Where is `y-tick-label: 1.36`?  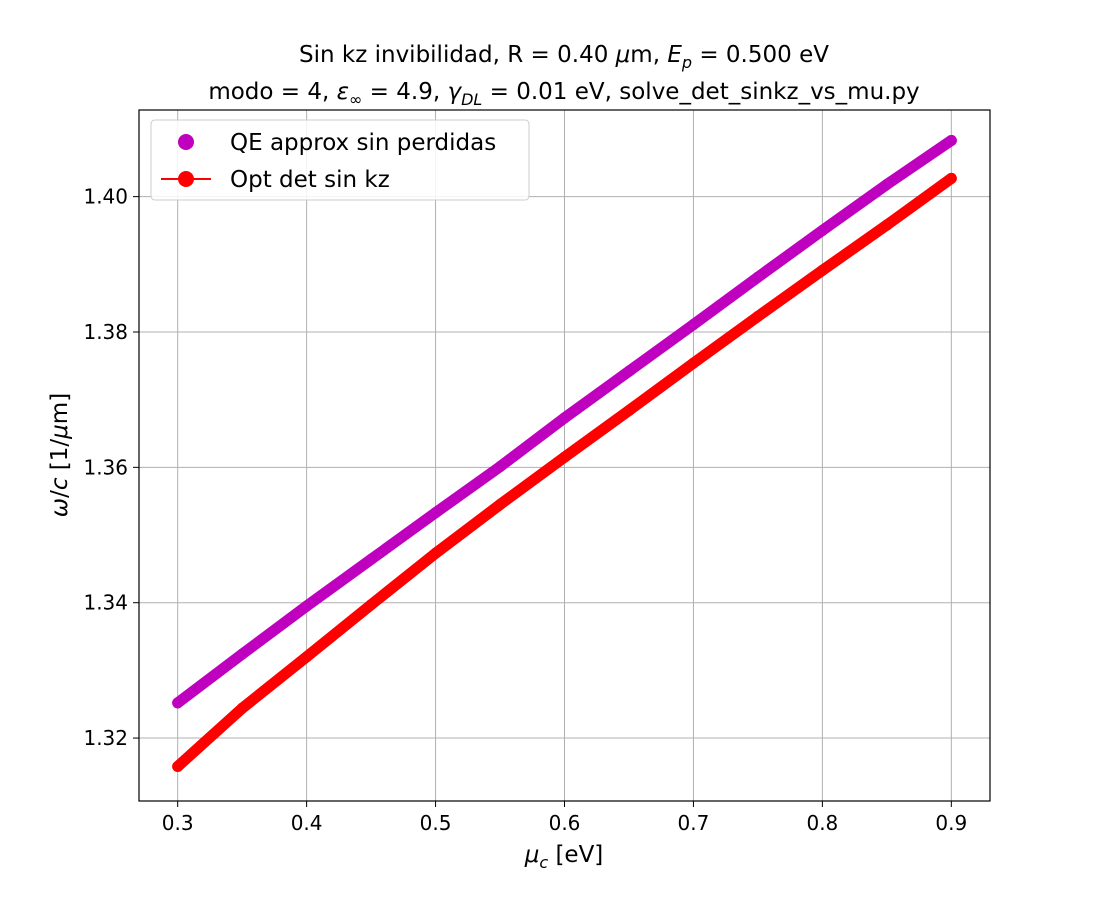
y-tick-label: 1.36 is located at coordinates (105, 467).